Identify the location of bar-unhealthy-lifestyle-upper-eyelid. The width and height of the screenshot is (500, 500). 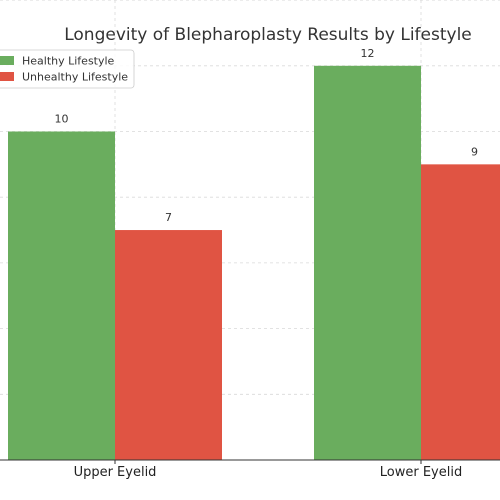
(168, 345).